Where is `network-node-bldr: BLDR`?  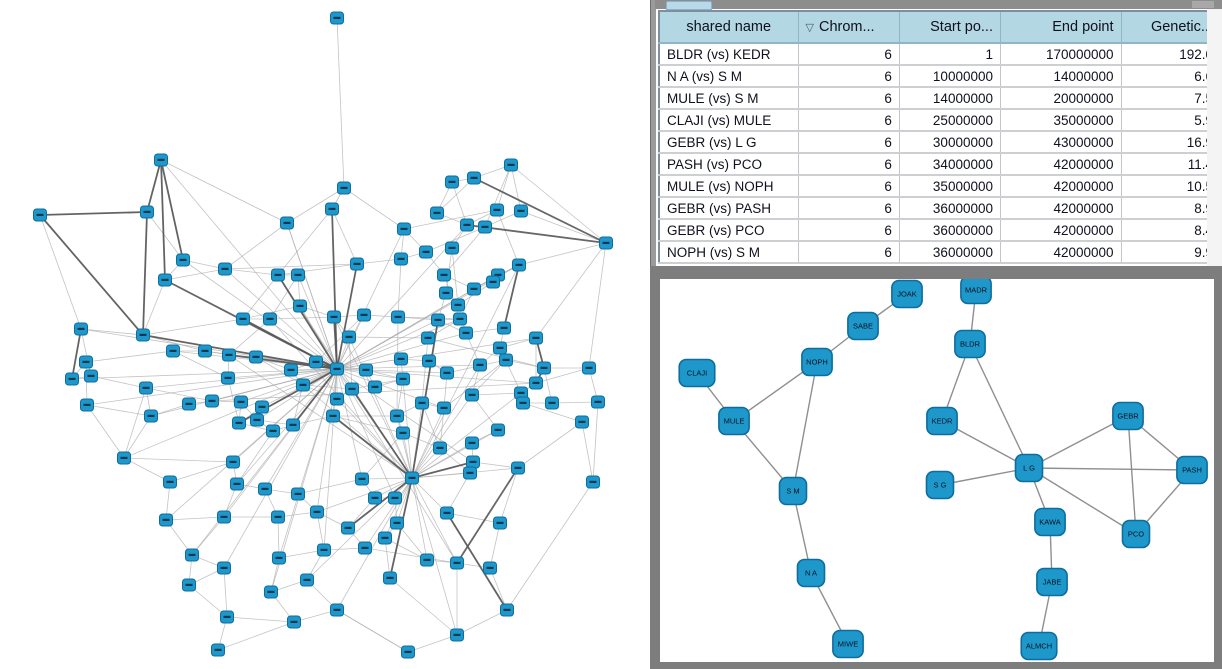 network-node-bldr: BLDR is located at coordinates (970, 344).